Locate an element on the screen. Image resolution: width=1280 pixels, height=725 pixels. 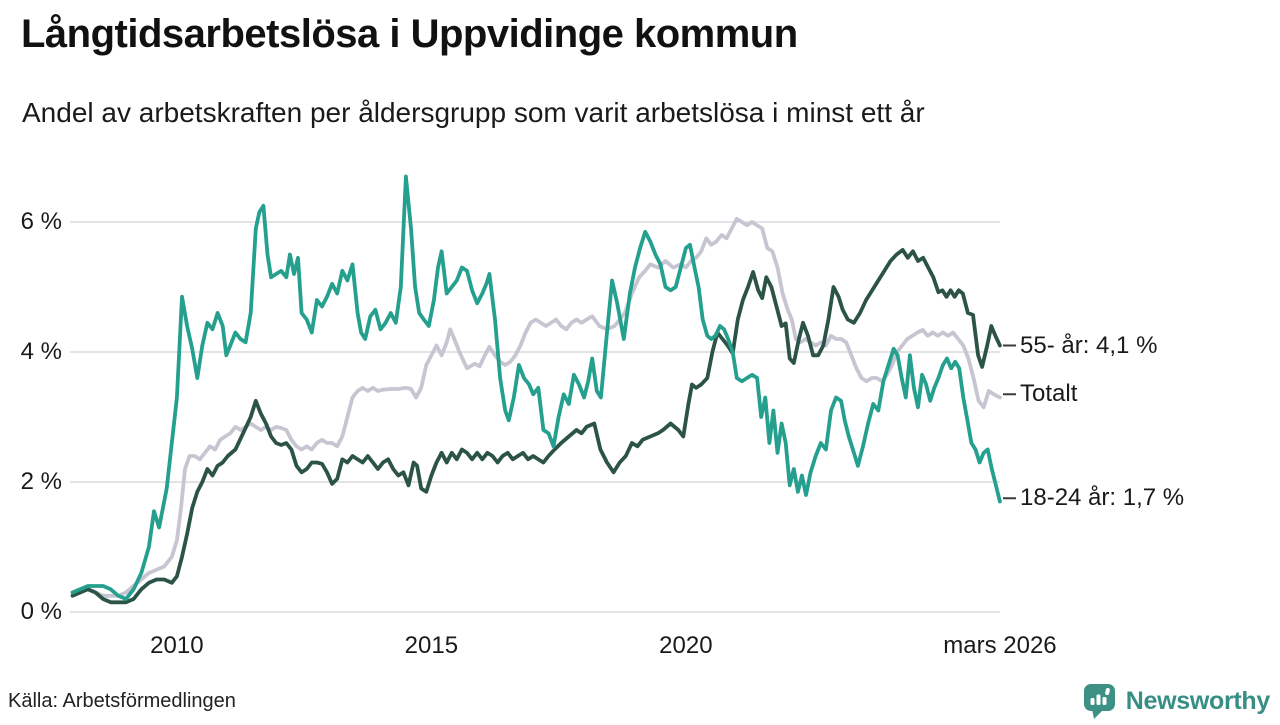
page-title: Långtidsarbetslösa i Uppvidinge kommun is located at coordinates (409, 34).